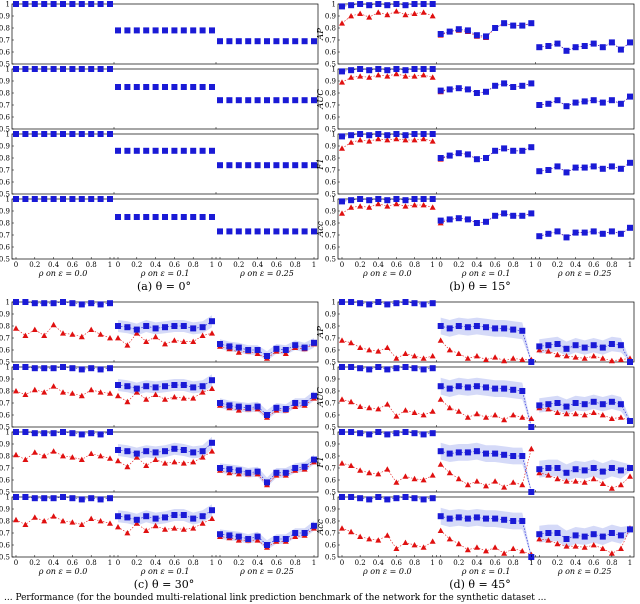 Image resolution: width=640 pixels, height=604 pixels. I want to click on y-axis-label: Acc, so click(321, 527).